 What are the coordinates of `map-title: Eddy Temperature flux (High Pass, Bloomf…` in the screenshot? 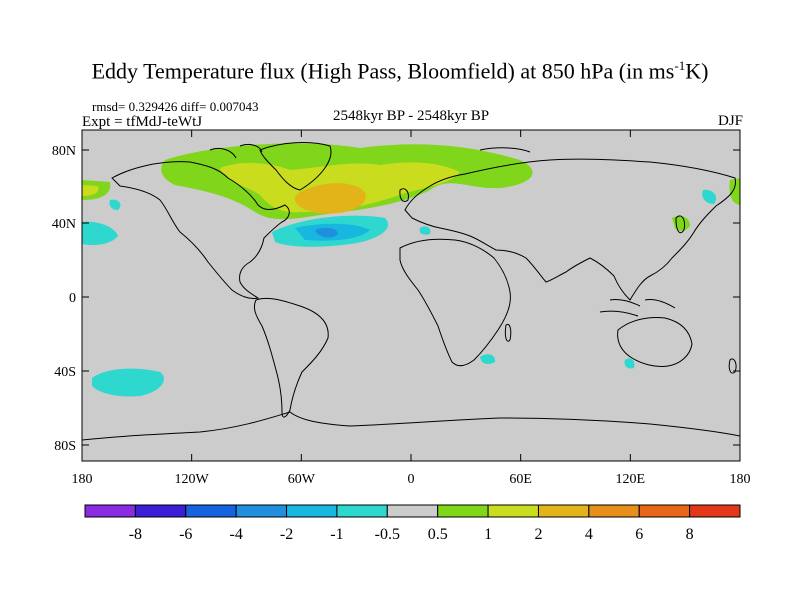 It's located at (400, 71).